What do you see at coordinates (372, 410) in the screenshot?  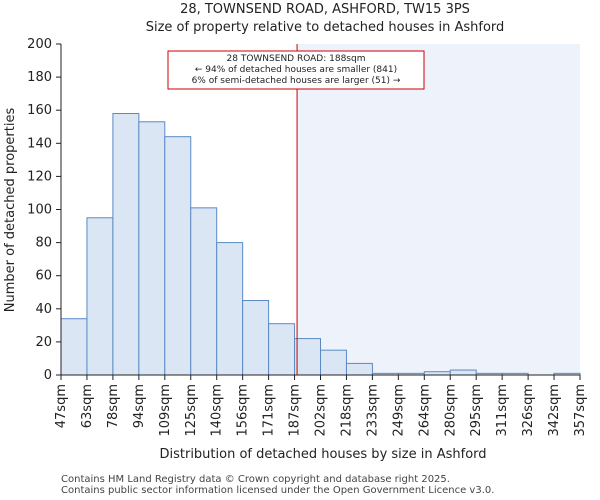 I see `x-tick-label: 233sqm` at bounding box center [372, 410].